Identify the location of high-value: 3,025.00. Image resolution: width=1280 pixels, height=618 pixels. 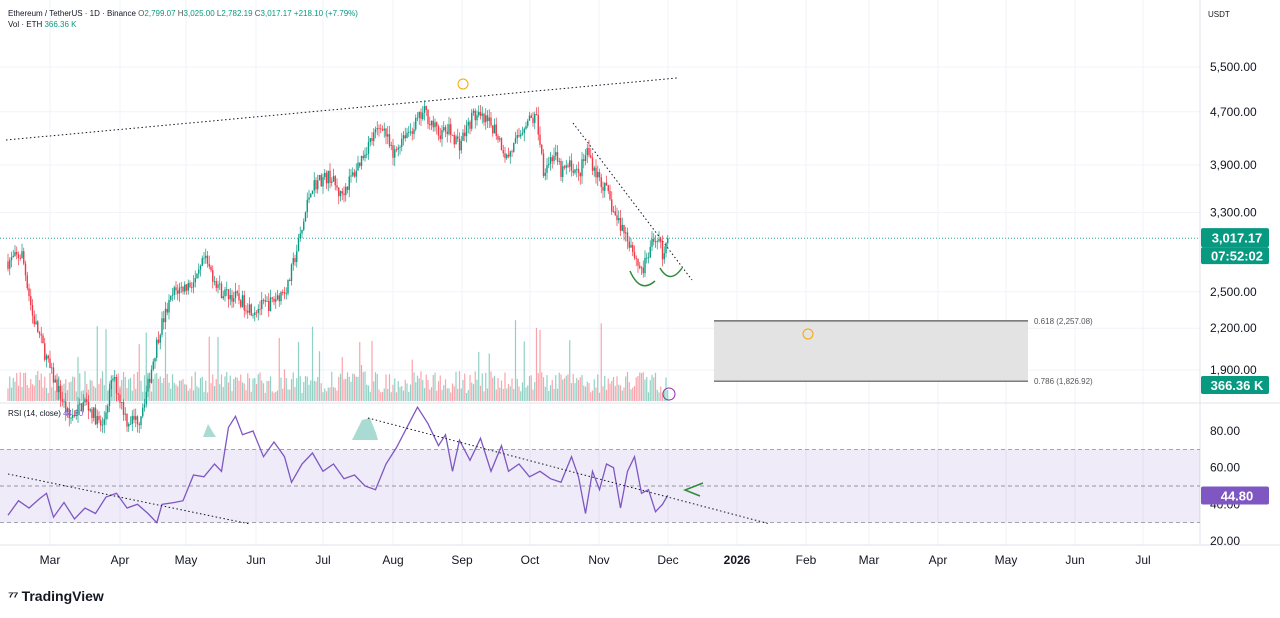
(199, 13).